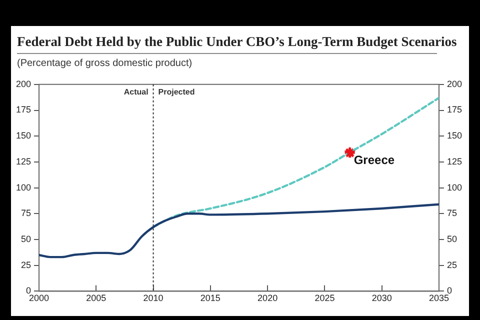  I want to click on x-tick-label: 2005, so click(96, 298).